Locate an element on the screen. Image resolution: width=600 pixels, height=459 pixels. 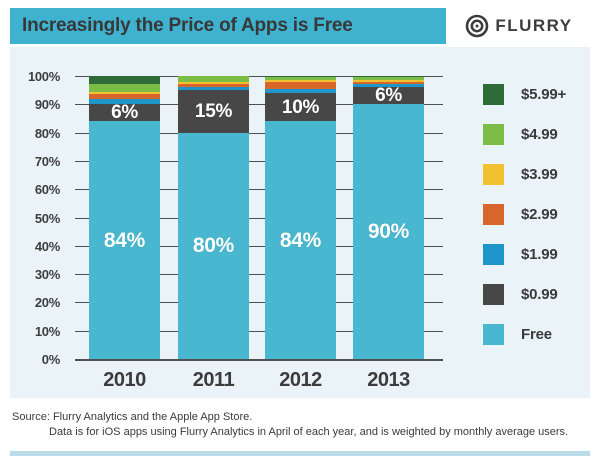
bar-value-label-2012-$0.99: 10% is located at coordinates (300, 107).